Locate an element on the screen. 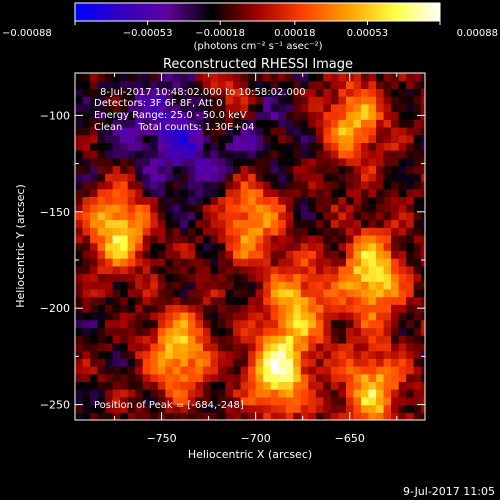 The image size is (500, 500). y-tick-label: −250 is located at coordinates (55, 405).